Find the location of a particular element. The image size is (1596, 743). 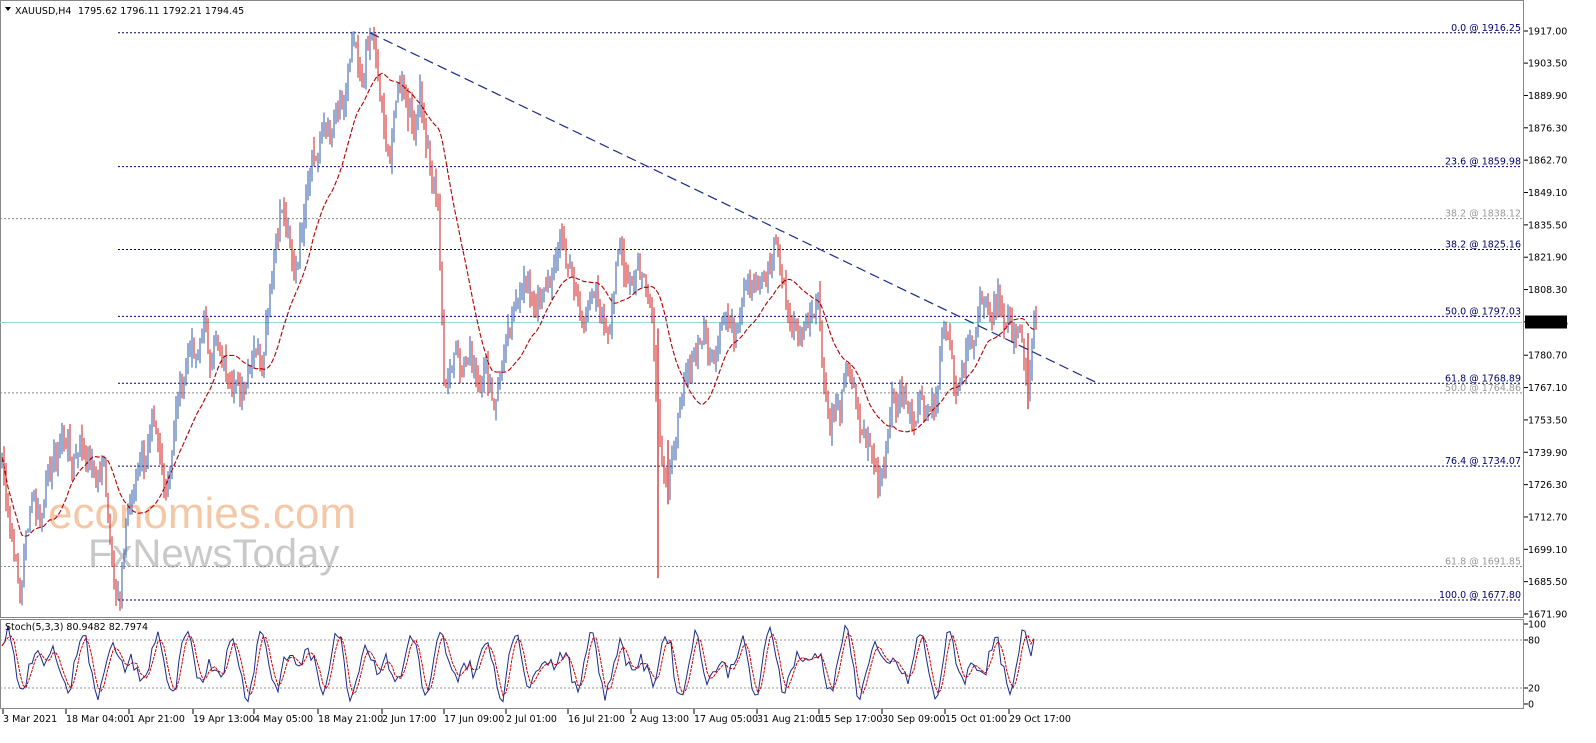

time-tick-label: 17 Jun 09:00 is located at coordinates (474, 719).